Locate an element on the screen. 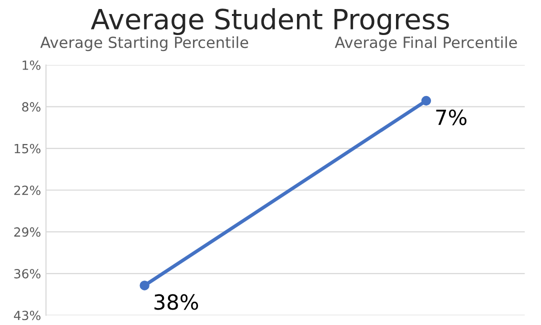  x-tick-label: Average Starting Percentile is located at coordinates (144, 44).